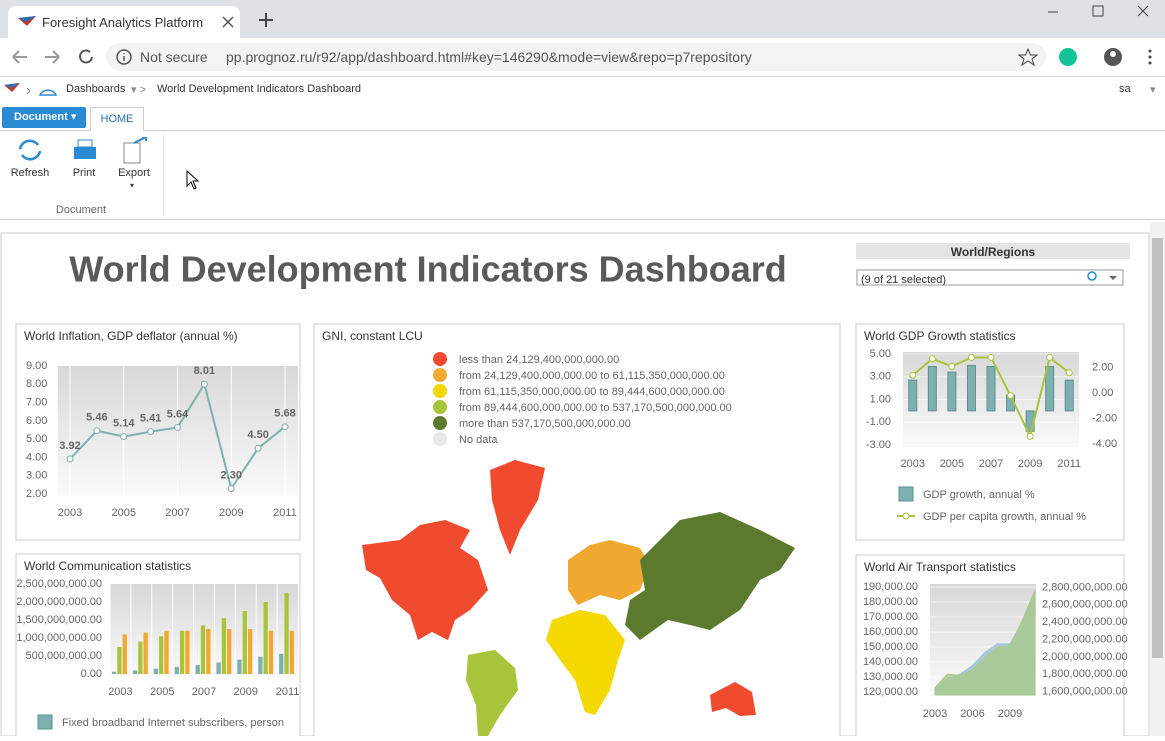  Describe the element at coordinates (150, 419) in the screenshot. I see `data-label: 5.41` at that location.